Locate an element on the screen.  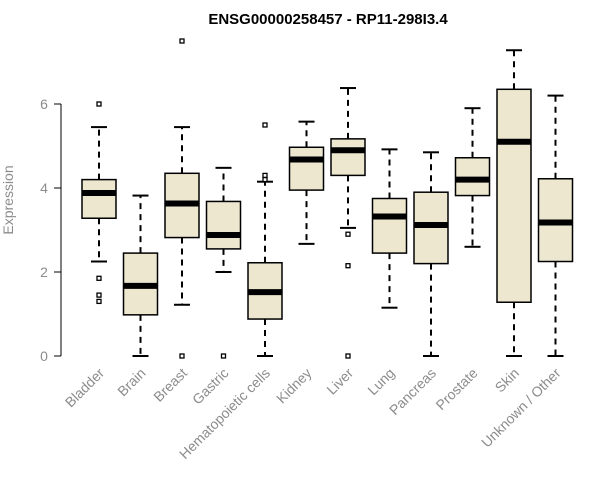
box-liver is located at coordinates (348, 223).